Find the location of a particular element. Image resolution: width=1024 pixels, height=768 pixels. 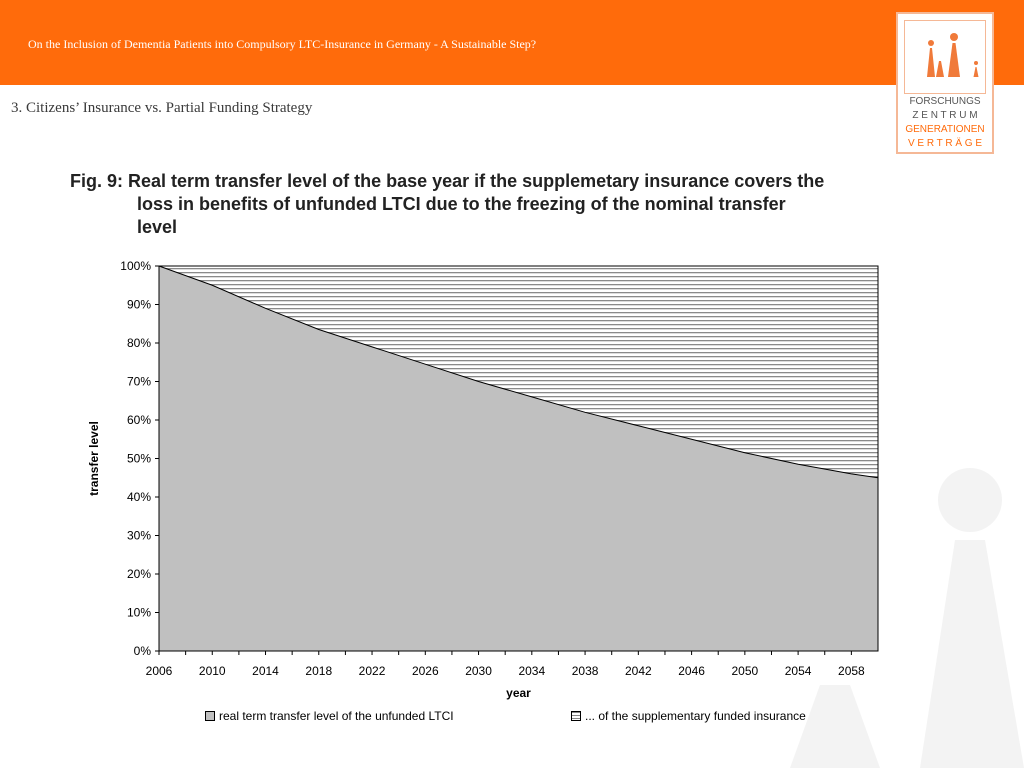

y-tick-label: 70% is located at coordinates (139, 382).